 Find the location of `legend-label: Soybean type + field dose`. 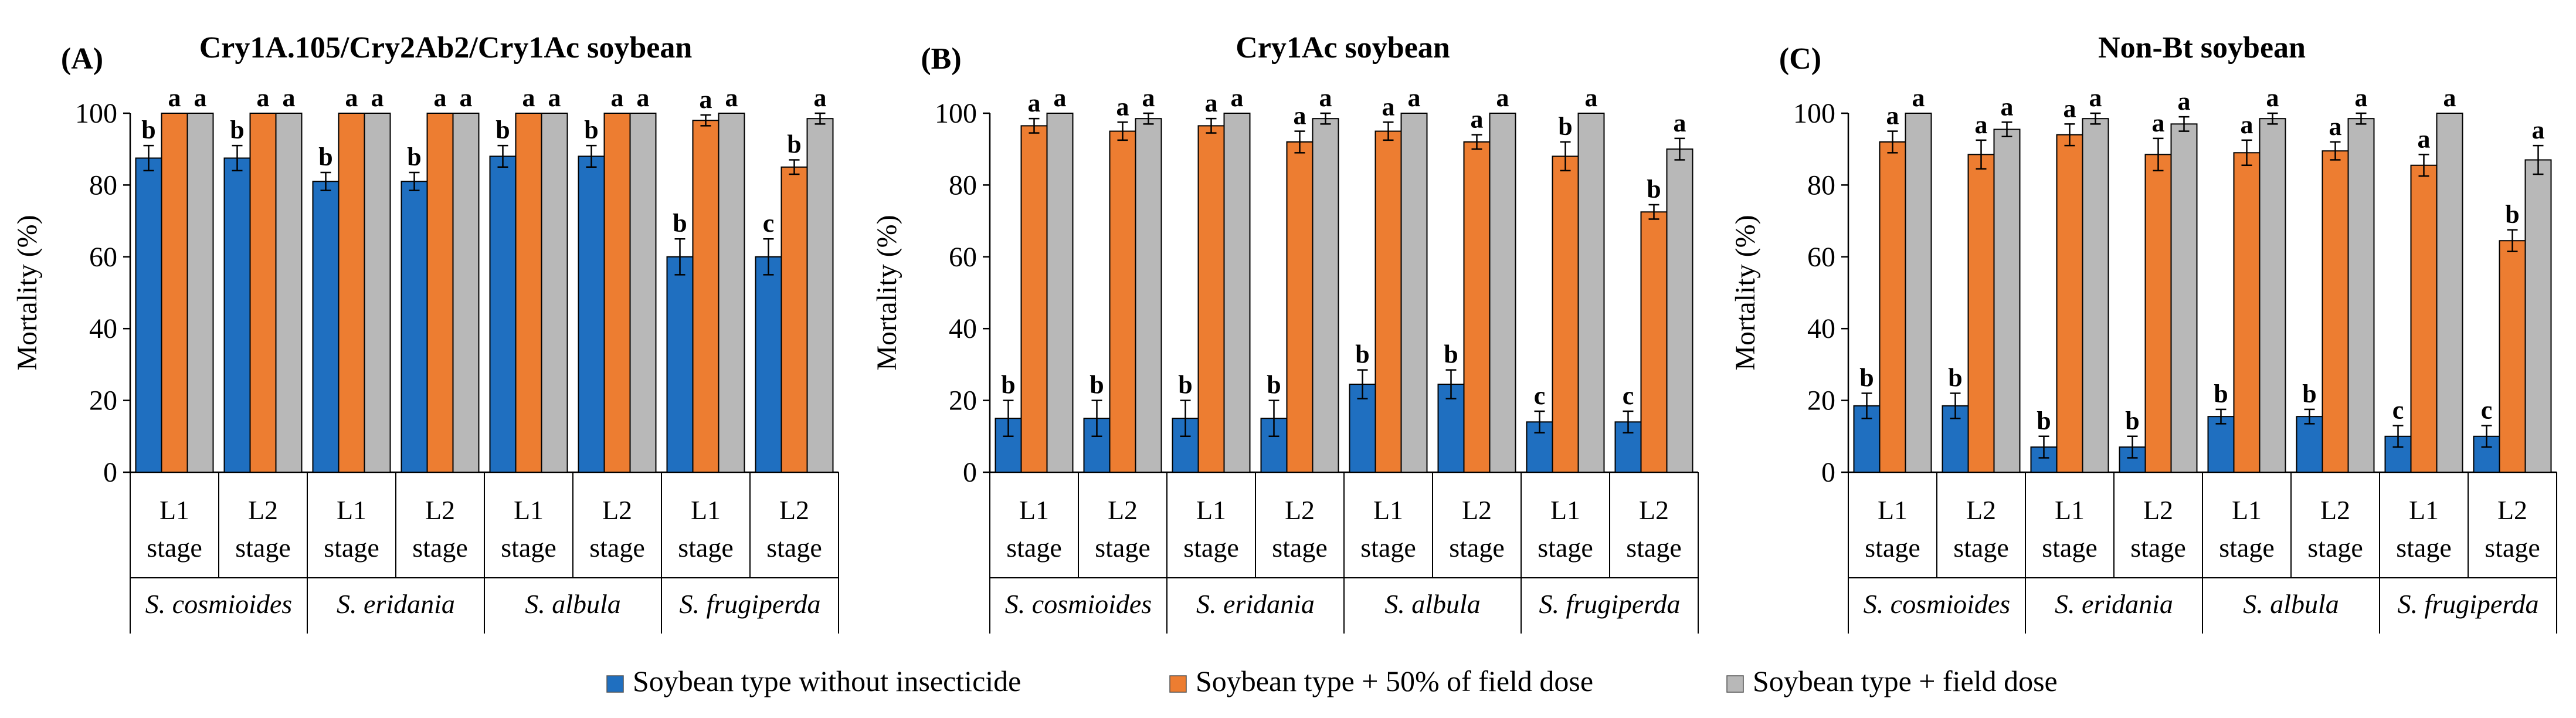

legend-label: Soybean type + field dose is located at coordinates (1905, 681).